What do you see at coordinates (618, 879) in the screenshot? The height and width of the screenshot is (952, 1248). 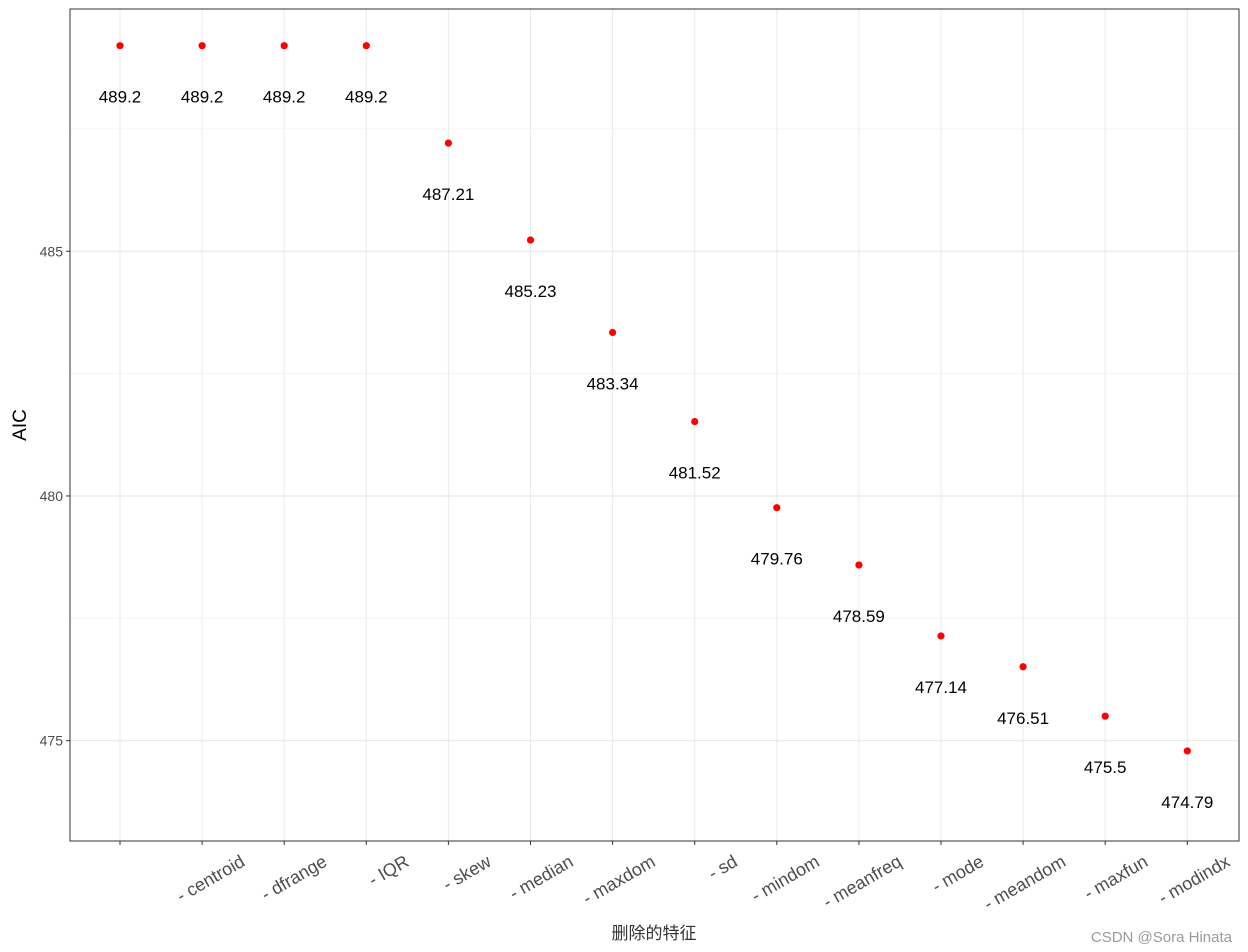 I see `x-tick-label: - maxdom` at bounding box center [618, 879].